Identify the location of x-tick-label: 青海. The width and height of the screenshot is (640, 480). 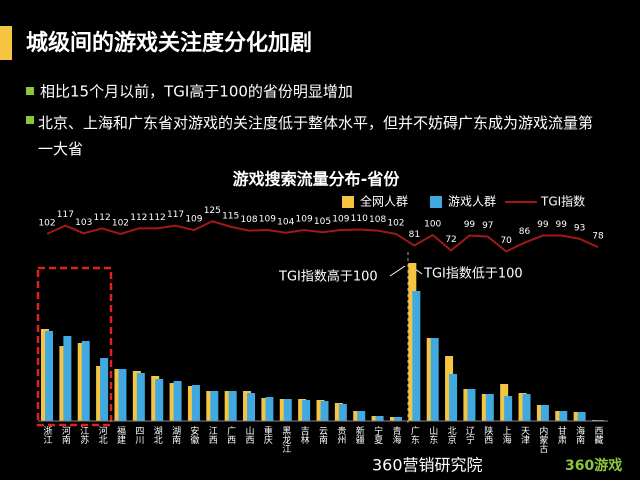
(395, 435).